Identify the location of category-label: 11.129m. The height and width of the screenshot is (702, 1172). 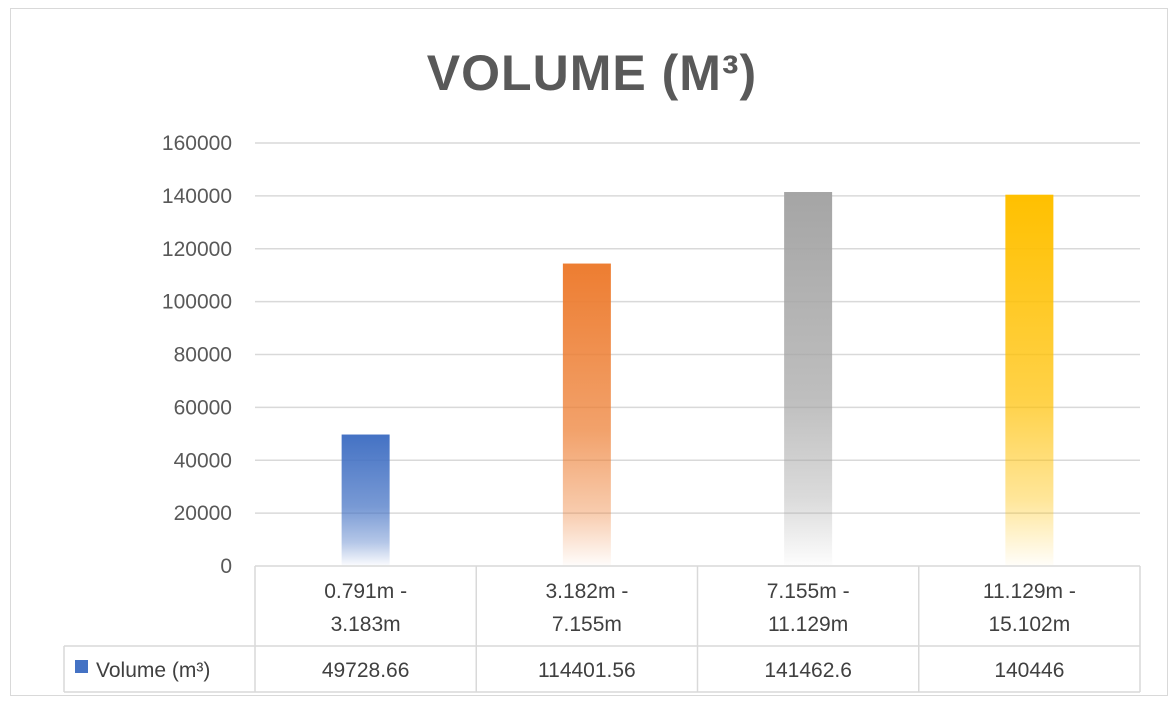
(808, 624).